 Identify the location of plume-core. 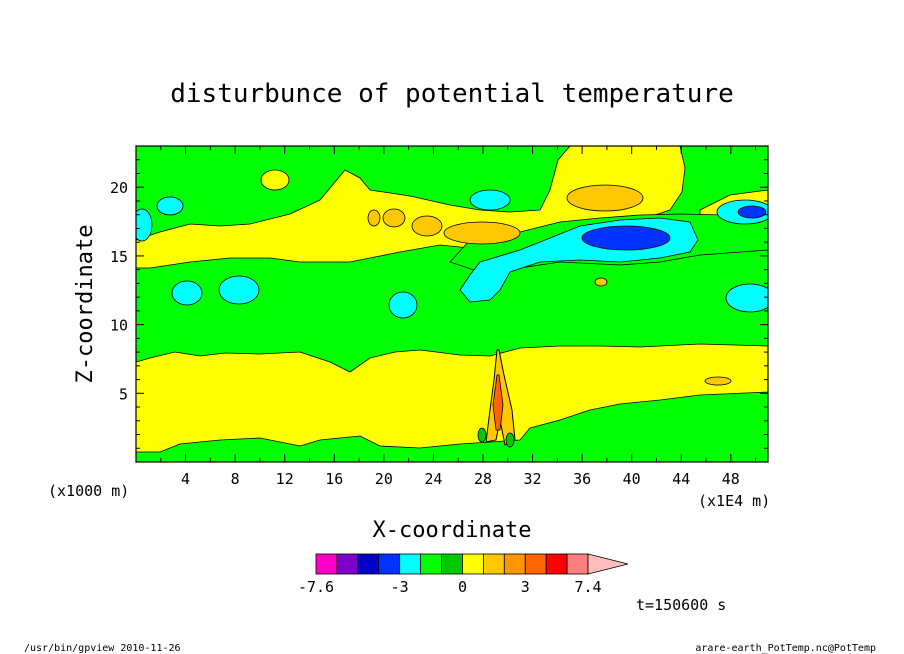
(498, 402).